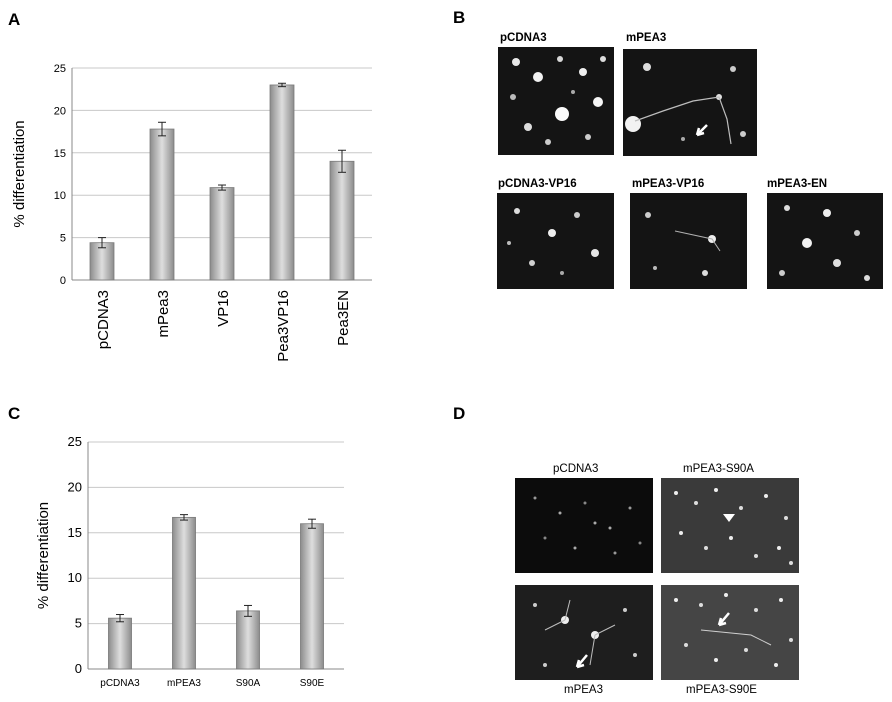 This screenshot has width=892, height=702. What do you see at coordinates (459, 17) in the screenshot?
I see `panel-letter-b: B` at bounding box center [459, 17].